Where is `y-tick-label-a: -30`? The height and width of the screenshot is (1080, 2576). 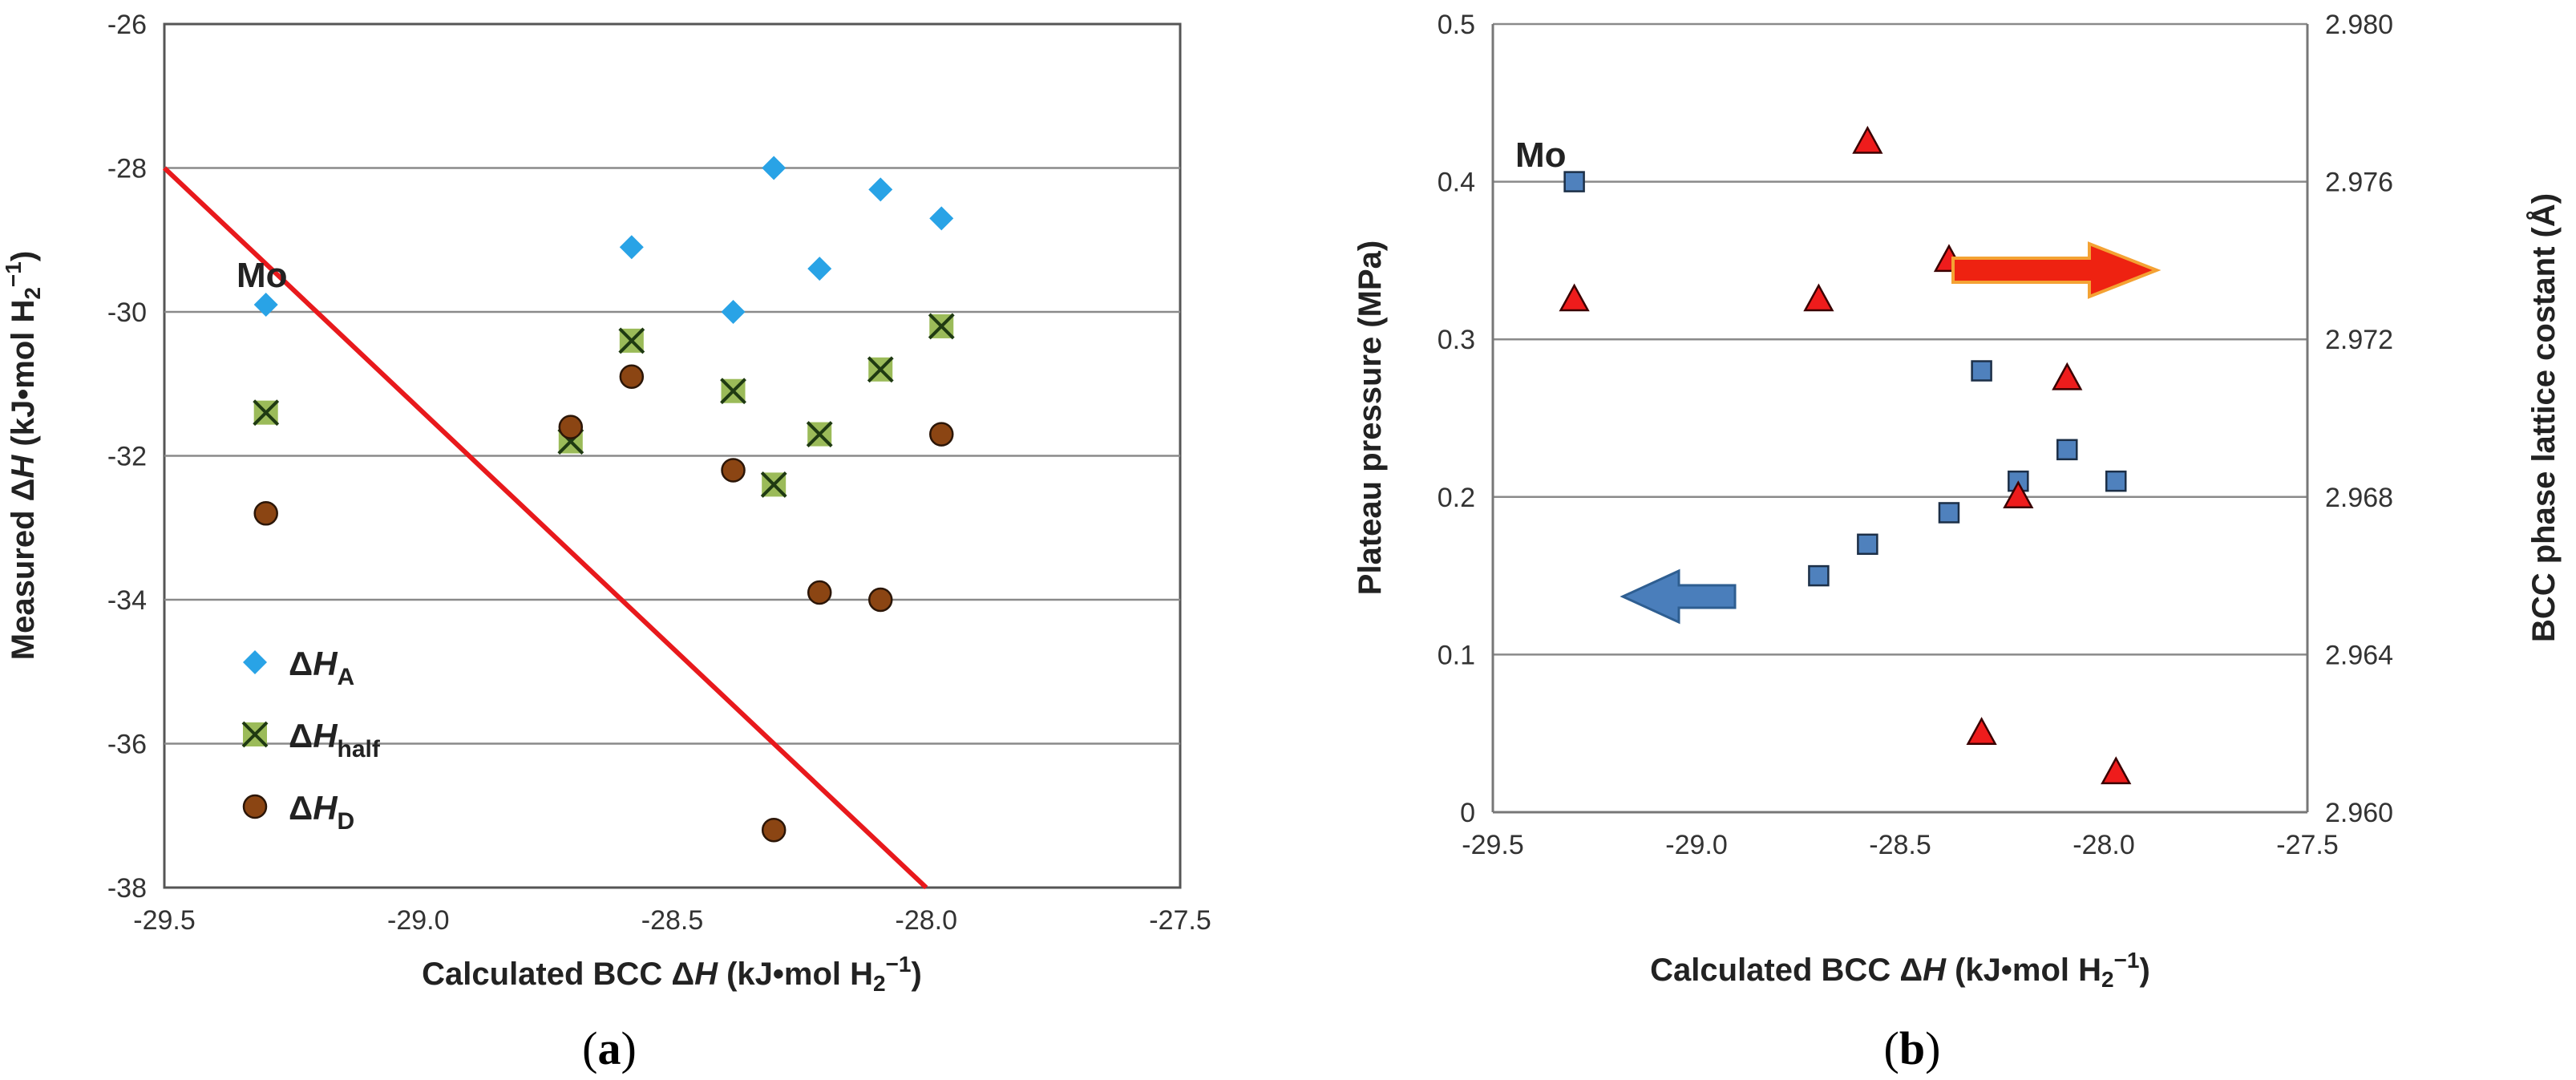 y-tick-label-a: -30 is located at coordinates (127, 312).